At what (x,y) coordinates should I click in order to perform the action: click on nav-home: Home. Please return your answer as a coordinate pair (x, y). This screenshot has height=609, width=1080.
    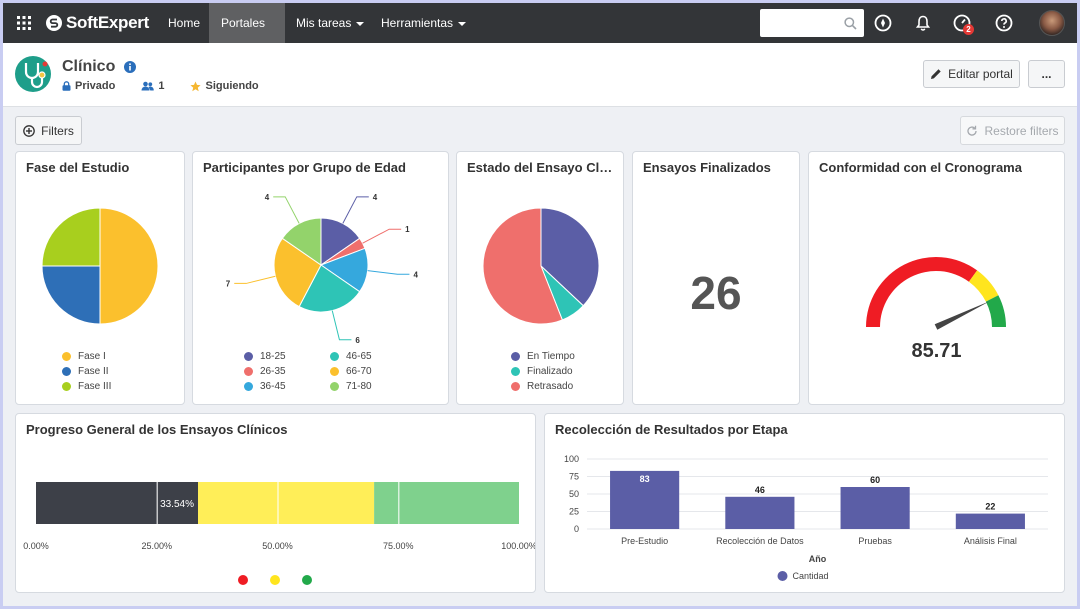
    Looking at the image, I should click on (184, 23).